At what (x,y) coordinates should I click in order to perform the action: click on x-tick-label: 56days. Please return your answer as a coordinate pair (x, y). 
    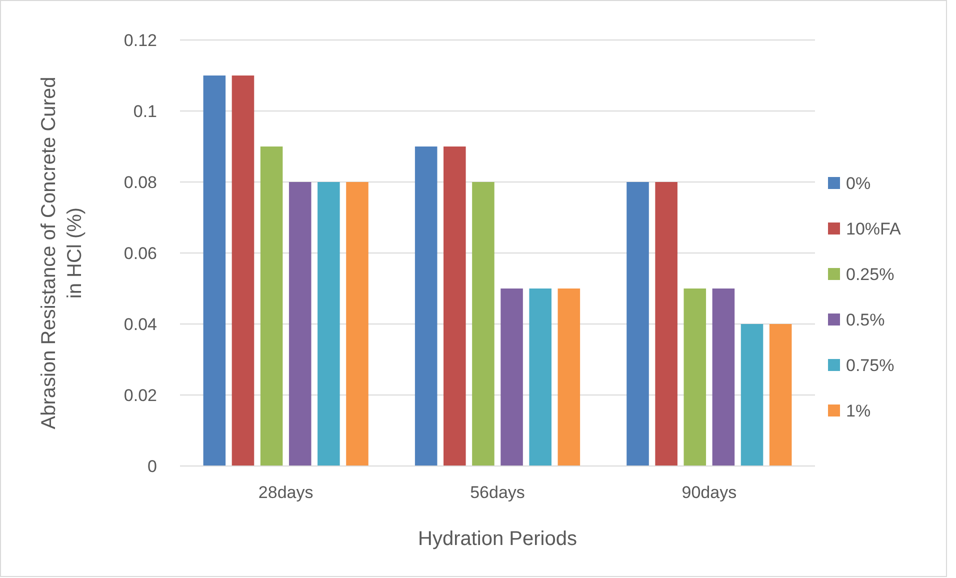
    Looking at the image, I should click on (497, 492).